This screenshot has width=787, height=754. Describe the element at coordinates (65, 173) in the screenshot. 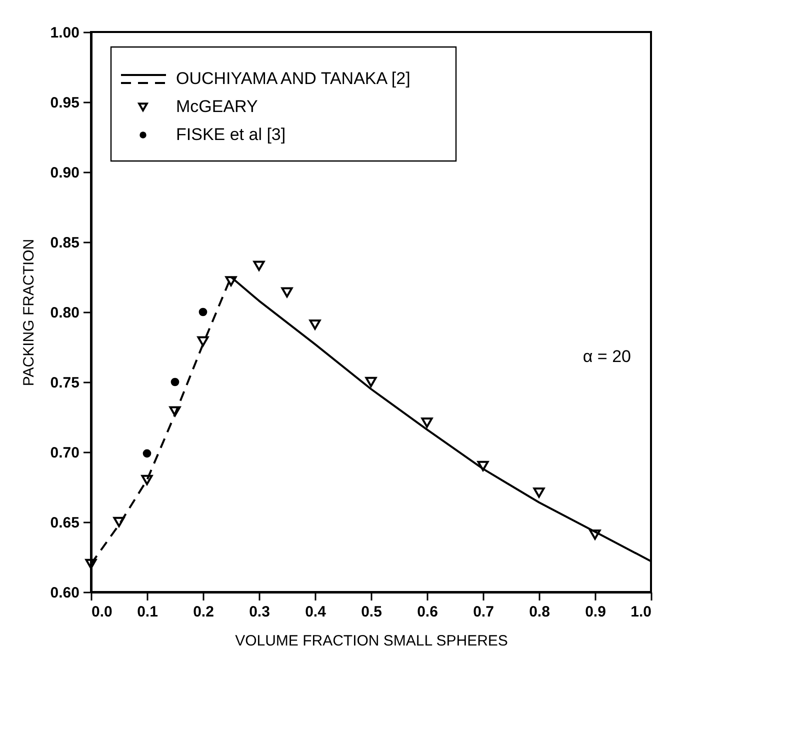

I see `y-tick-label: 0.90` at that location.